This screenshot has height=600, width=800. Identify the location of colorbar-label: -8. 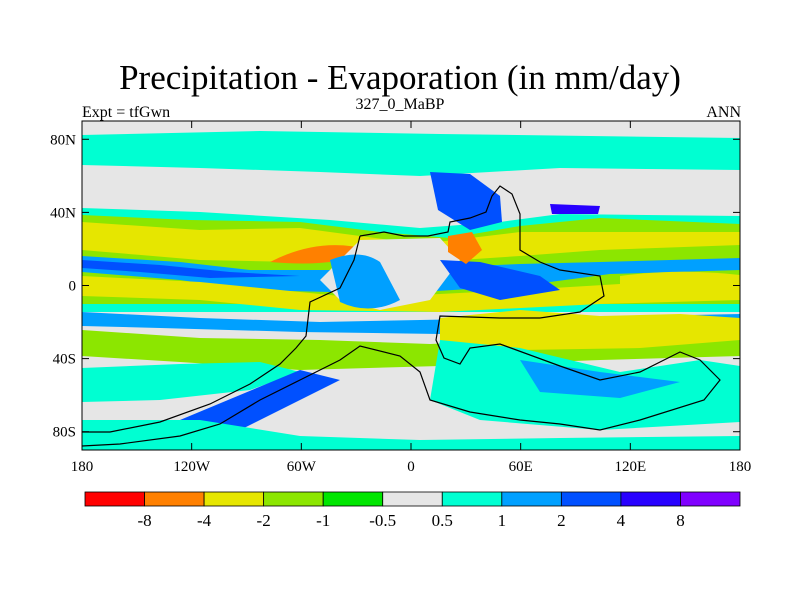
(144, 520).